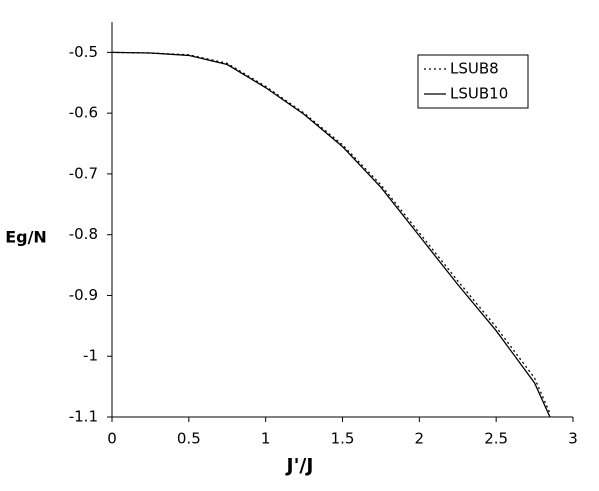 This screenshot has height=491, width=599. What do you see at coordinates (83, 52) in the screenshot?
I see `y-tick-label: -0.5` at bounding box center [83, 52].